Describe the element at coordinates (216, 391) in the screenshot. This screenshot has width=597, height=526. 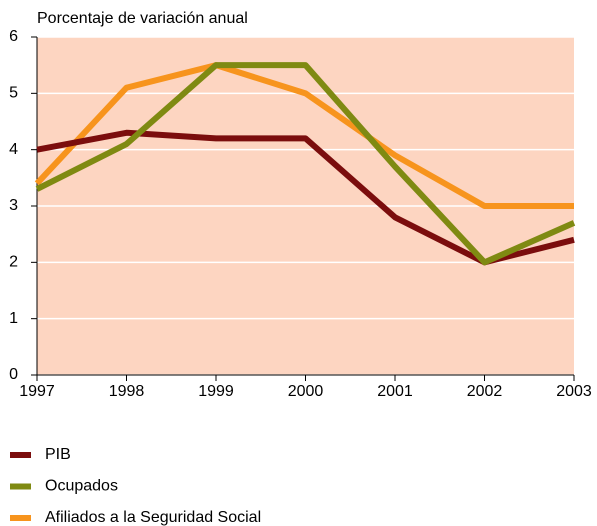
I see `x-tick-label: 1999` at that location.